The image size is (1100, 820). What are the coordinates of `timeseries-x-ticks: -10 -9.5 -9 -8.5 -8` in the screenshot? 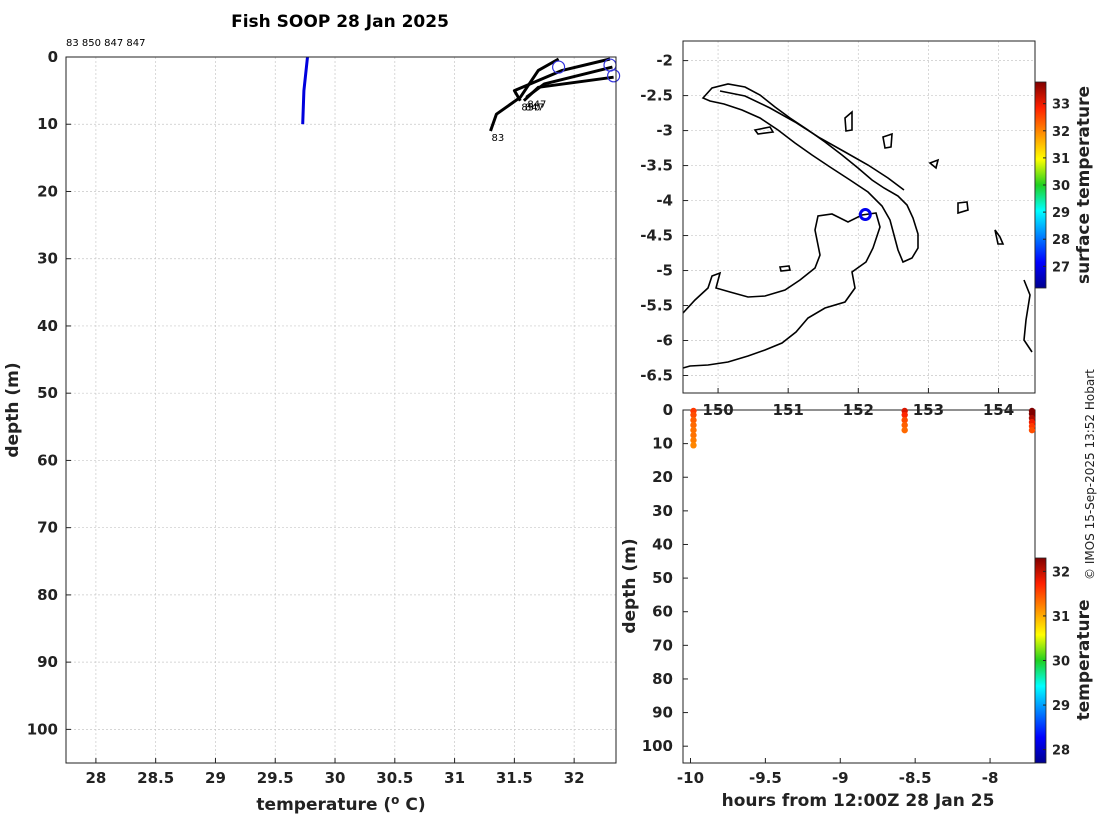 It's located at (837, 772).